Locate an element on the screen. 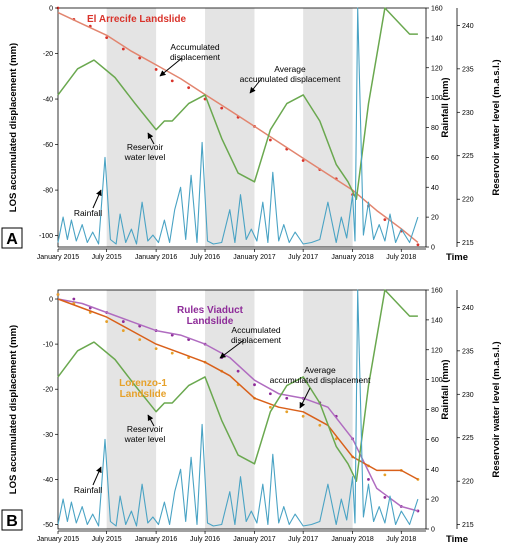 The height and width of the screenshot is (550, 509). y-left-axis-title: LOS accumulated displacement (mm) is located at coordinates (13, 409).